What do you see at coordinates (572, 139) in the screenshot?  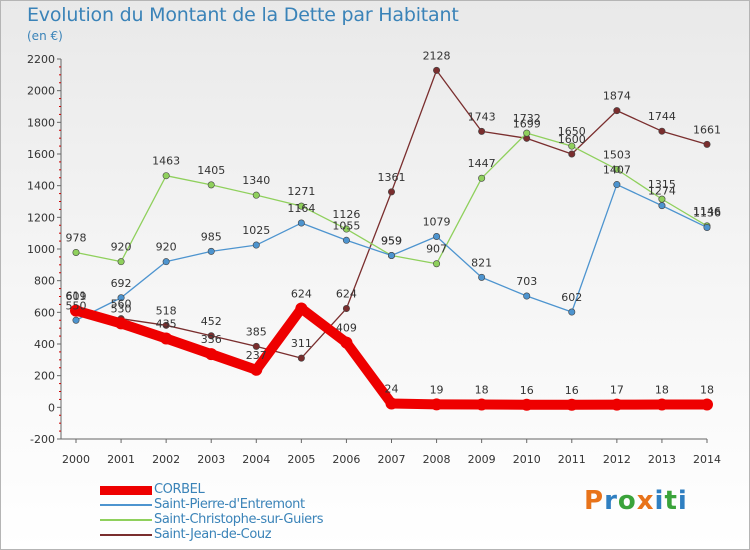 I see `data-label: 1600` at bounding box center [572, 139].